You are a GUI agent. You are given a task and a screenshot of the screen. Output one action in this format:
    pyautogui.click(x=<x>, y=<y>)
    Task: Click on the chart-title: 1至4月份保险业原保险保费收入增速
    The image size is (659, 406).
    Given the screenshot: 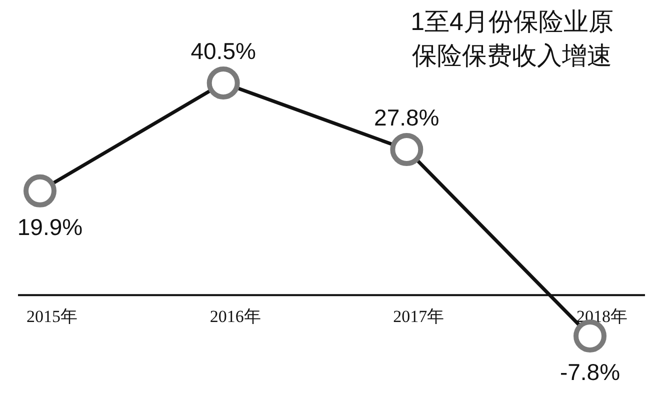 What is the action you would take?
    pyautogui.click(x=512, y=39)
    